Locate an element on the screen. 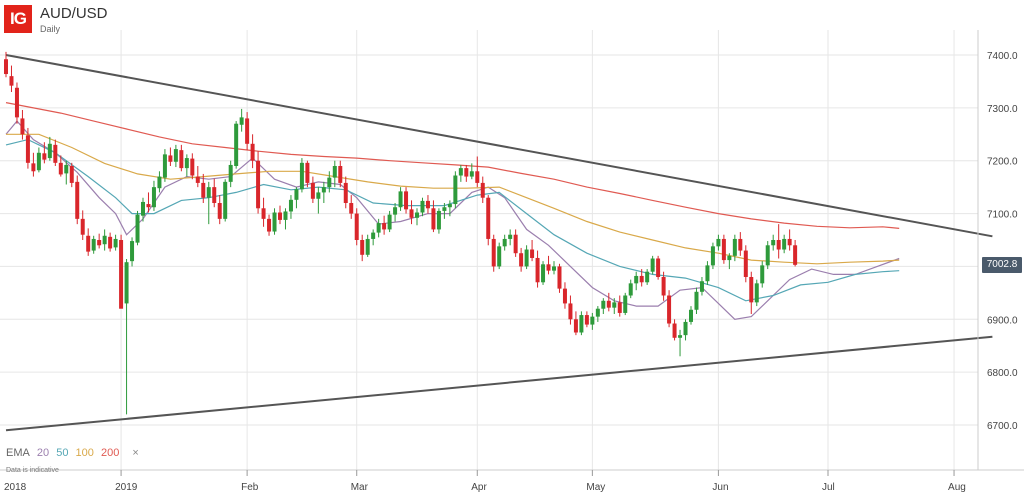  chart-header: IG AUD/USD Daily is located at coordinates (150, 20).